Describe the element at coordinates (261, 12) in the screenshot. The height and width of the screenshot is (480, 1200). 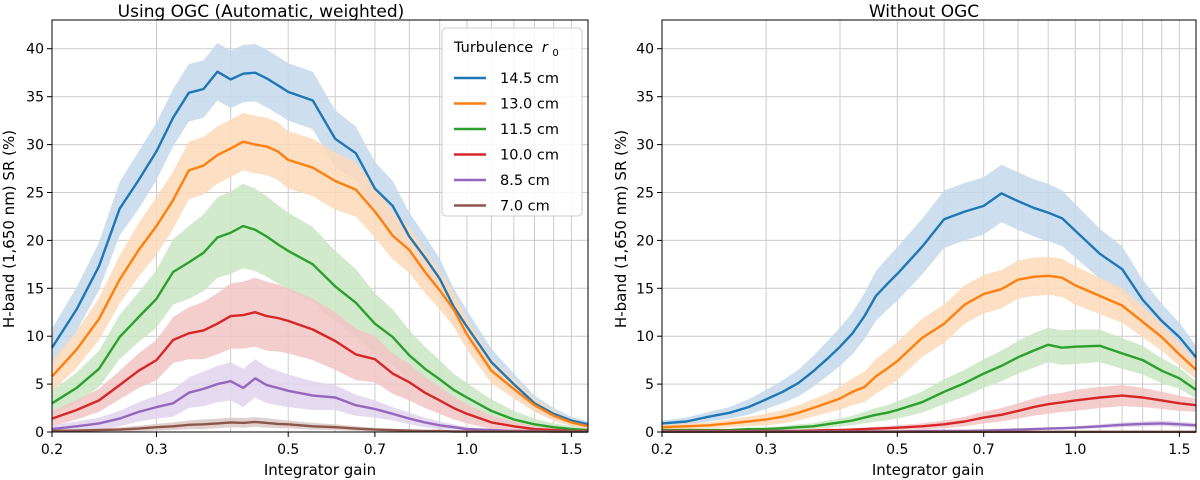
I see `panel-title-with-ogc: Using OGC (Automatic, weighted)` at that location.